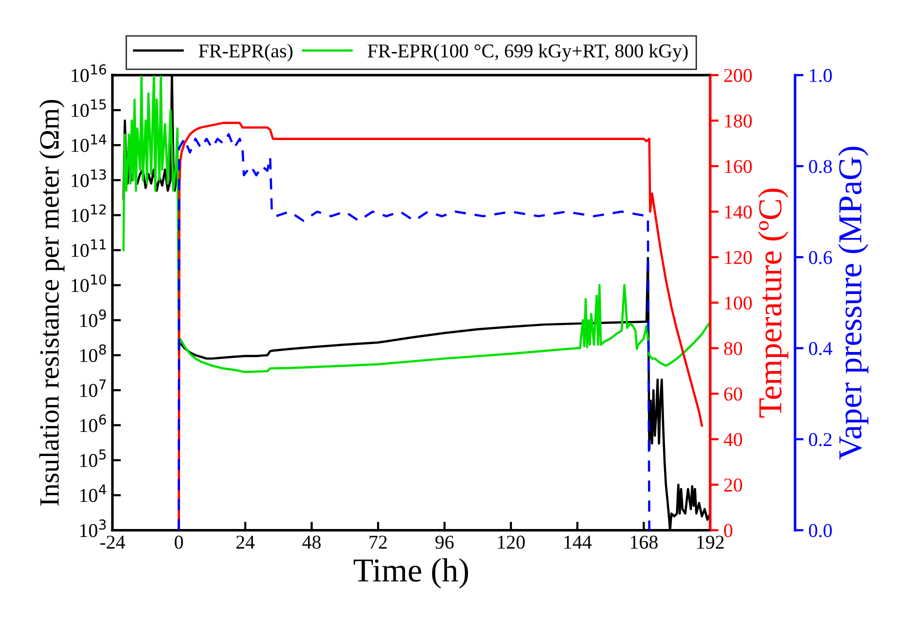  I want to click on y-tick-label: 10$^{10}$, so click(89, 283).